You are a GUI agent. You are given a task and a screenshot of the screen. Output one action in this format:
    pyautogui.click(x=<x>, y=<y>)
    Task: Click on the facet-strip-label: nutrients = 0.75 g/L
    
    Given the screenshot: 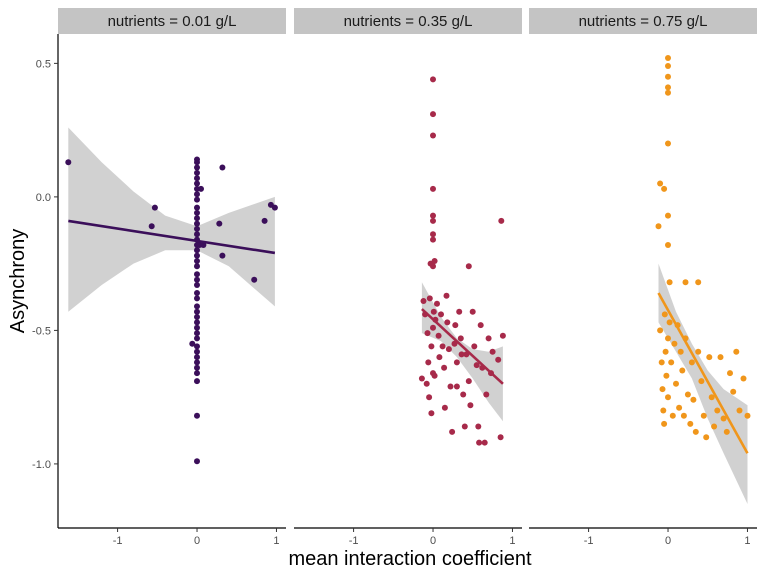 What is the action you would take?
    pyautogui.click(x=643, y=21)
    